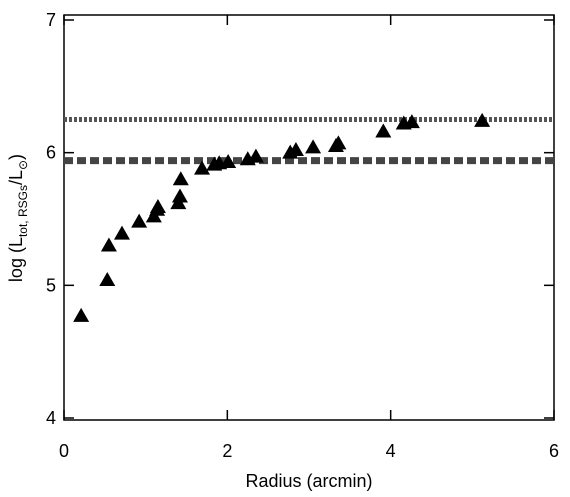 The width and height of the screenshot is (570, 497). Describe the element at coordinates (308, 481) in the screenshot. I see `x-axis-label: Radius (arcmin)` at that location.